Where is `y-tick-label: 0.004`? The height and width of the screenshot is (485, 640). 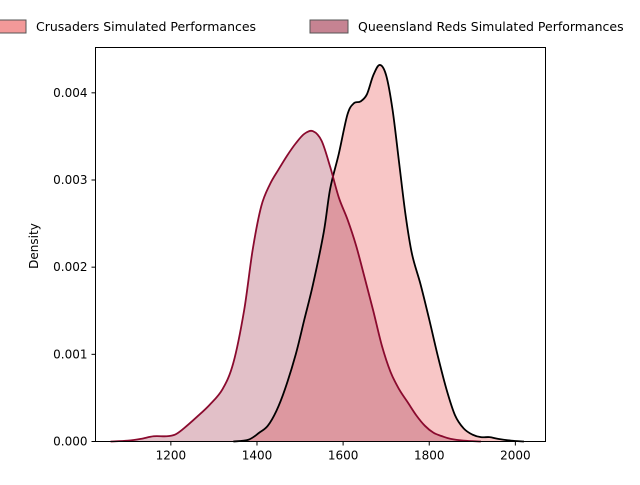 y-tick-label: 0.004 is located at coordinates (70, 93).